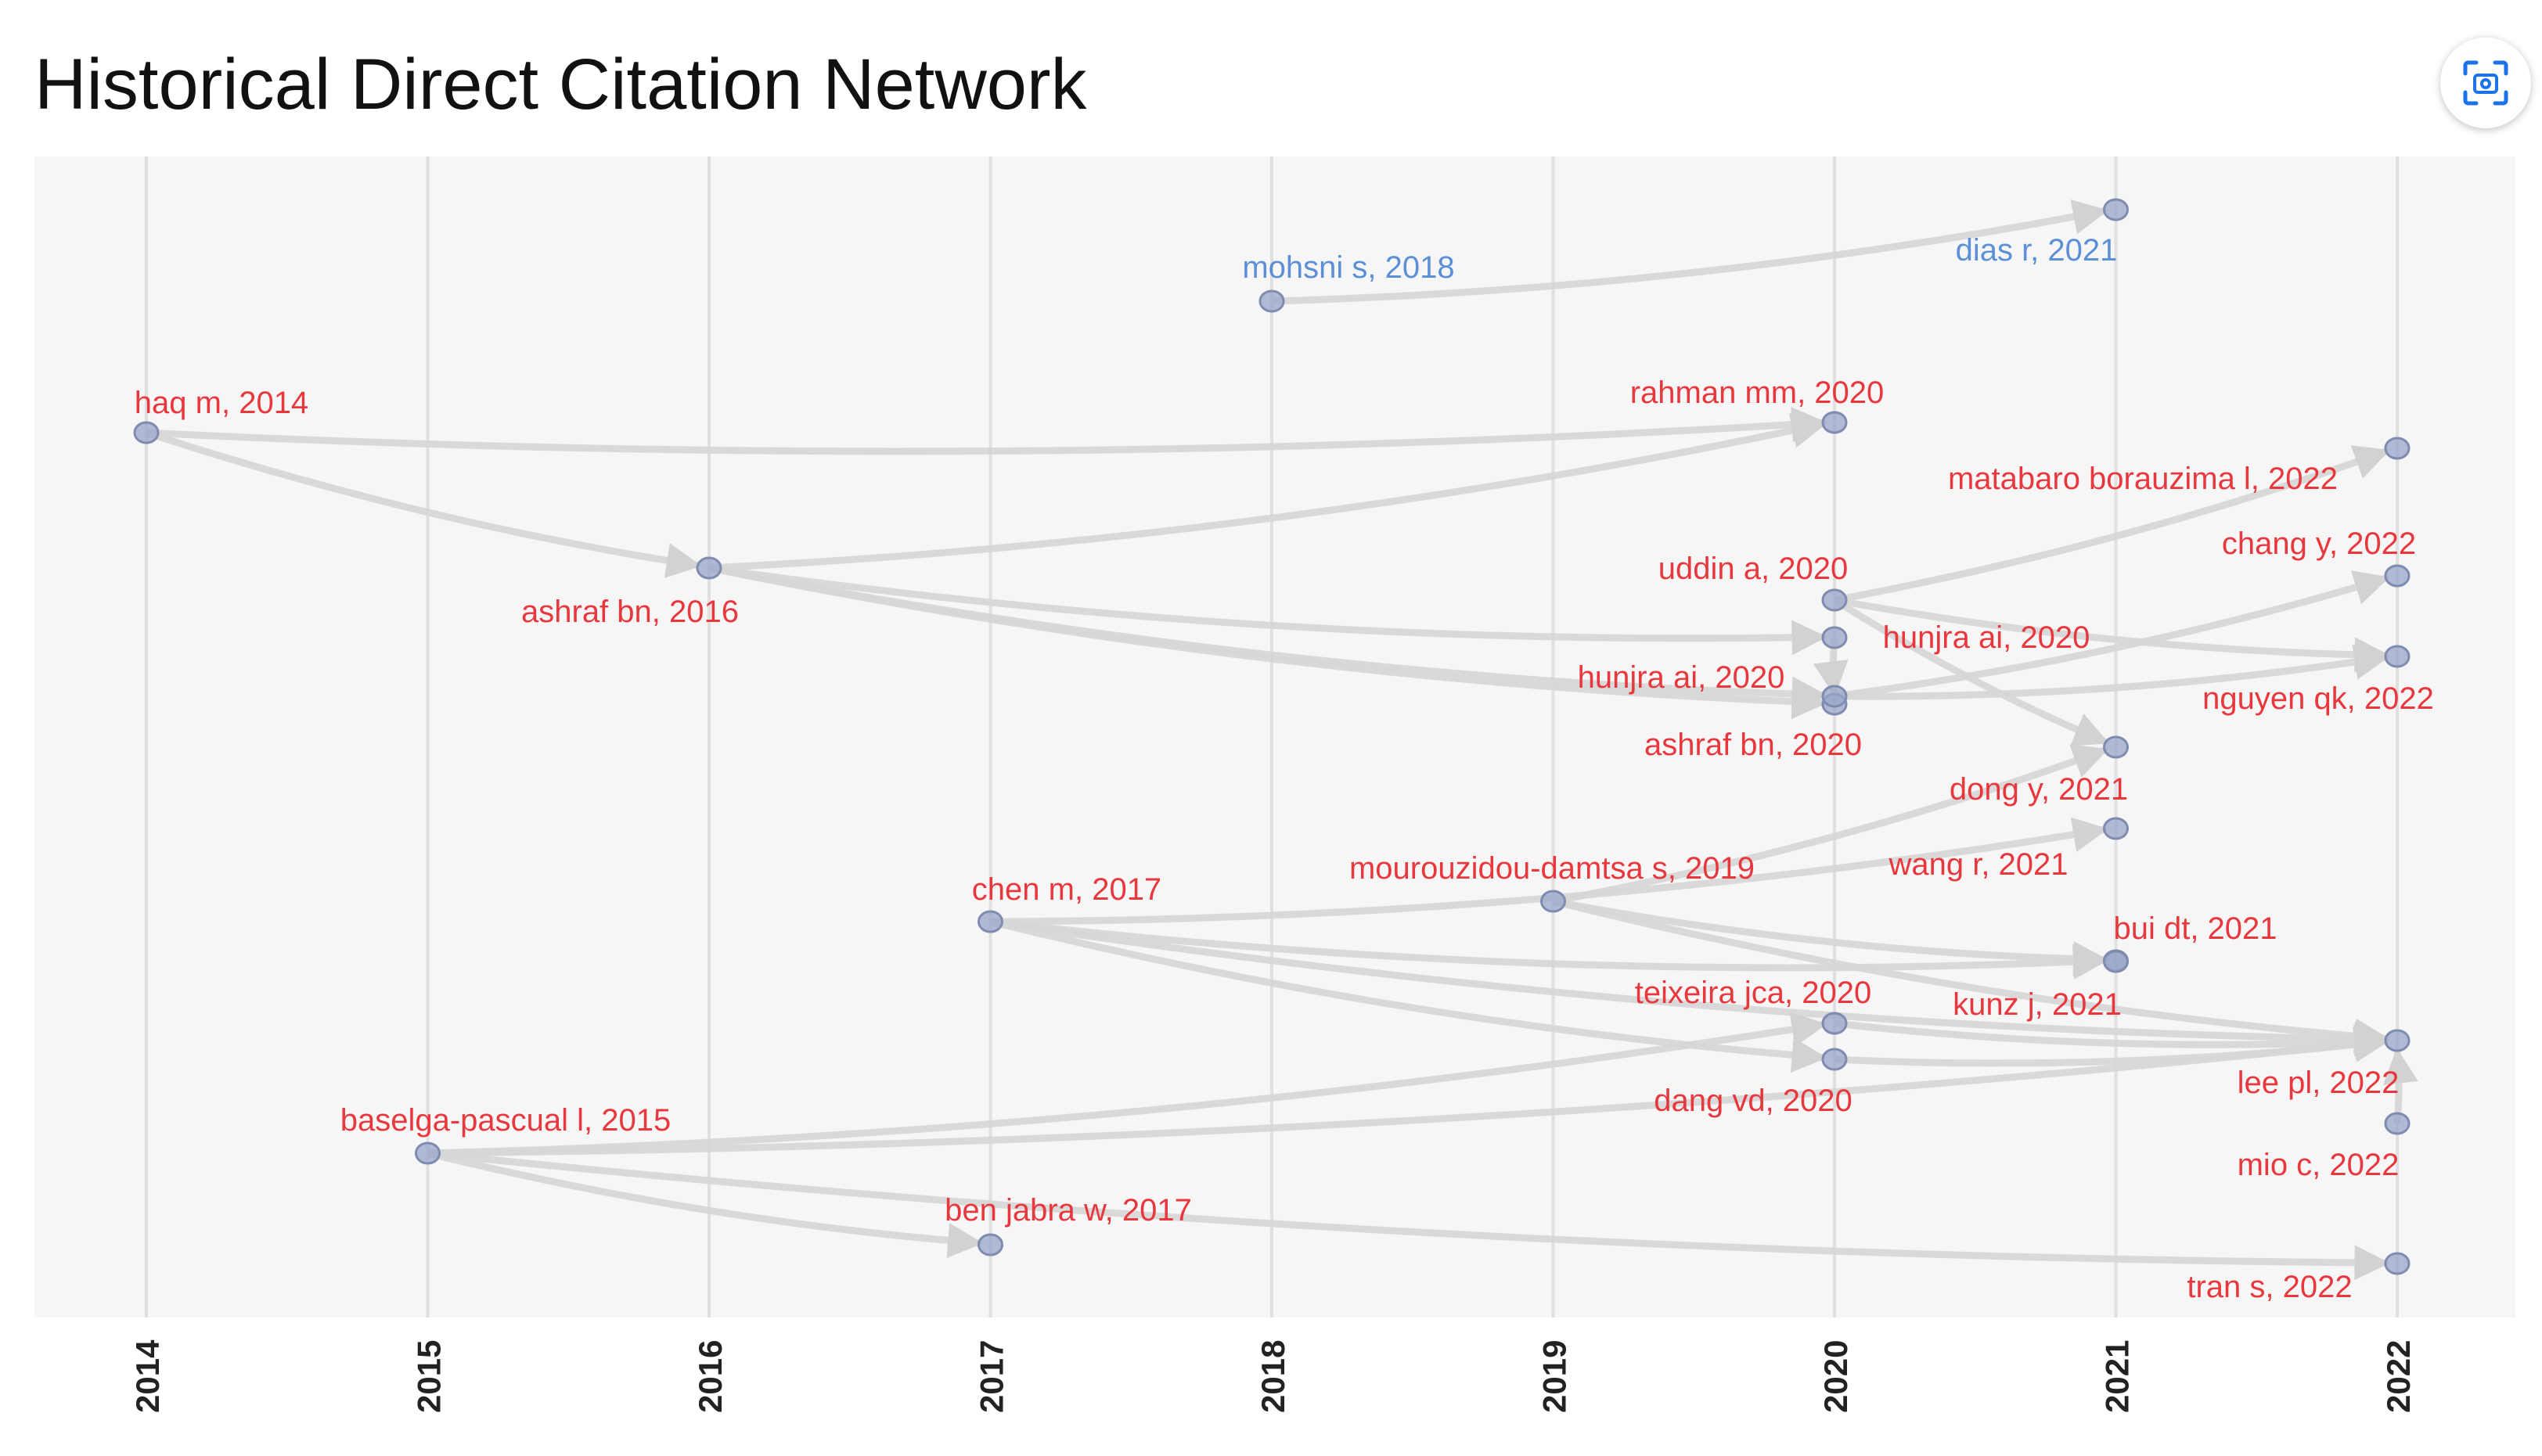  What do you see at coordinates (992, 1376) in the screenshot?
I see `x-tick-label-2017: 2017` at bounding box center [992, 1376].